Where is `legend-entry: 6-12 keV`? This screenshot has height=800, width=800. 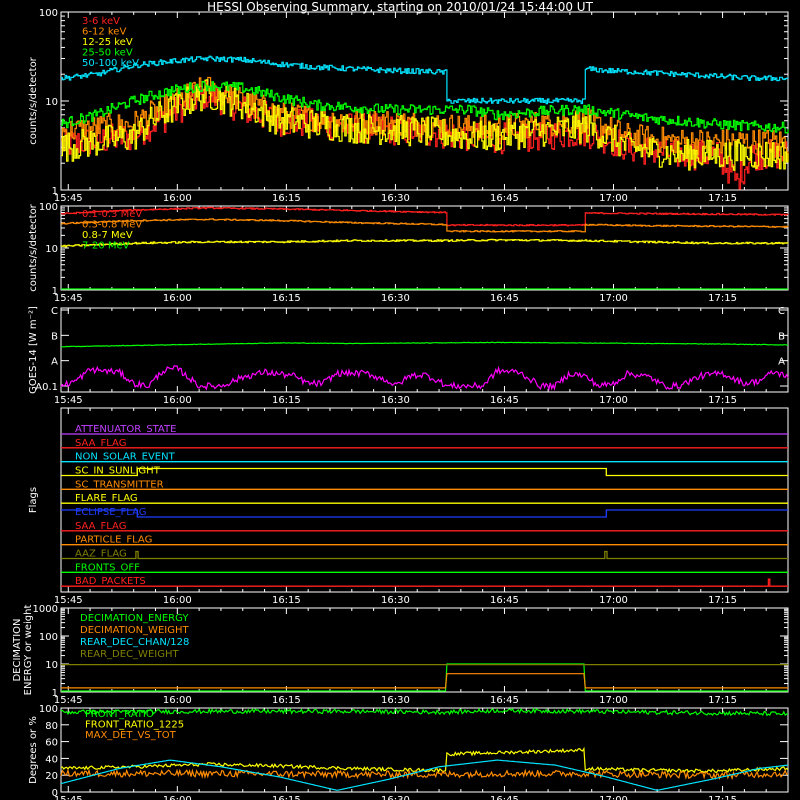
legend-entry: 6-12 keV is located at coordinates (104, 32).